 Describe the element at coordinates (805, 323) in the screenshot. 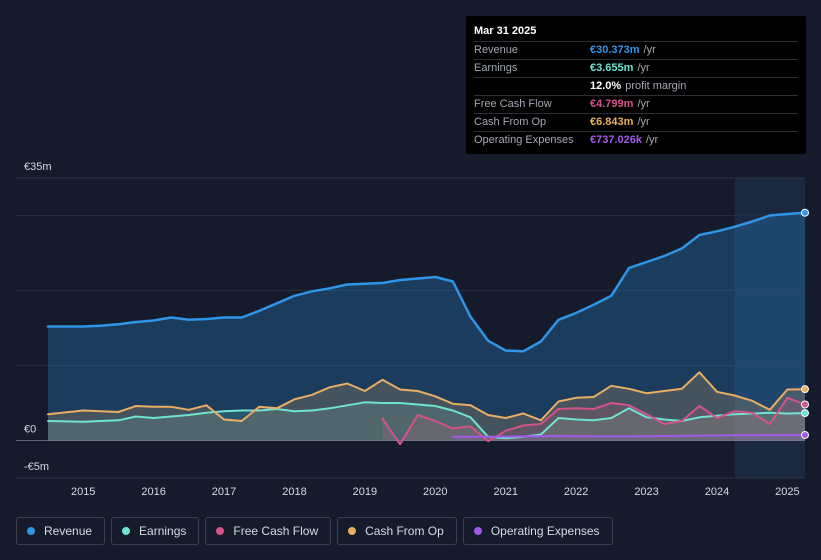

I see `series-end-markers` at that location.